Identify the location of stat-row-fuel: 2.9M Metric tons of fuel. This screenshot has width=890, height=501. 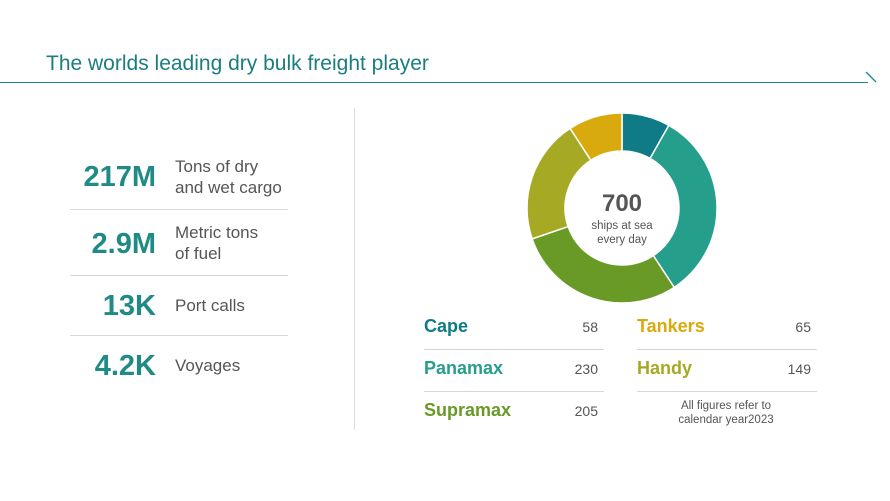
(179, 243).